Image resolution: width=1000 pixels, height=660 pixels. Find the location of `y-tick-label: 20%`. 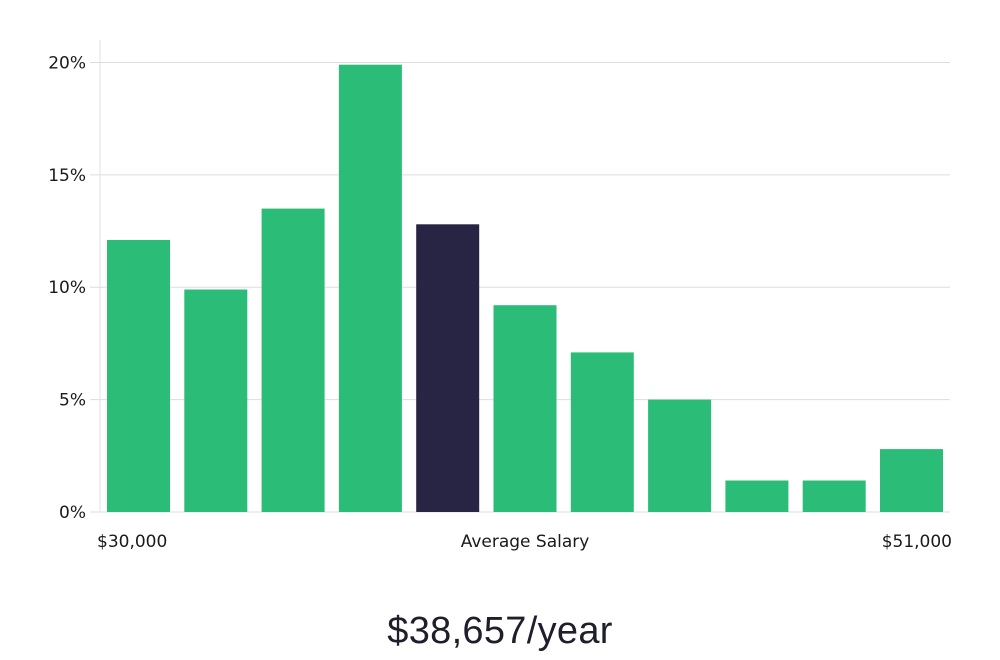

y-tick-label: 20% is located at coordinates (67, 63).